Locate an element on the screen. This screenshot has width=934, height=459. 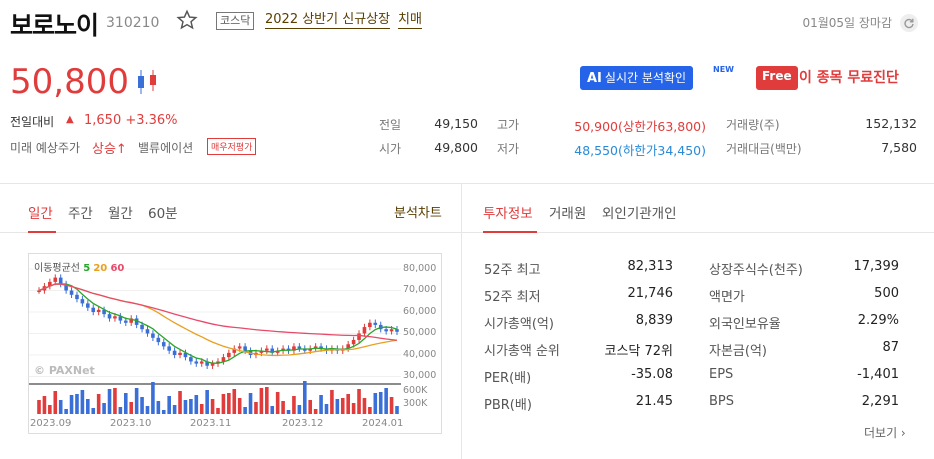
tab-investment-info: 투자정보 is located at coordinates (508, 214).